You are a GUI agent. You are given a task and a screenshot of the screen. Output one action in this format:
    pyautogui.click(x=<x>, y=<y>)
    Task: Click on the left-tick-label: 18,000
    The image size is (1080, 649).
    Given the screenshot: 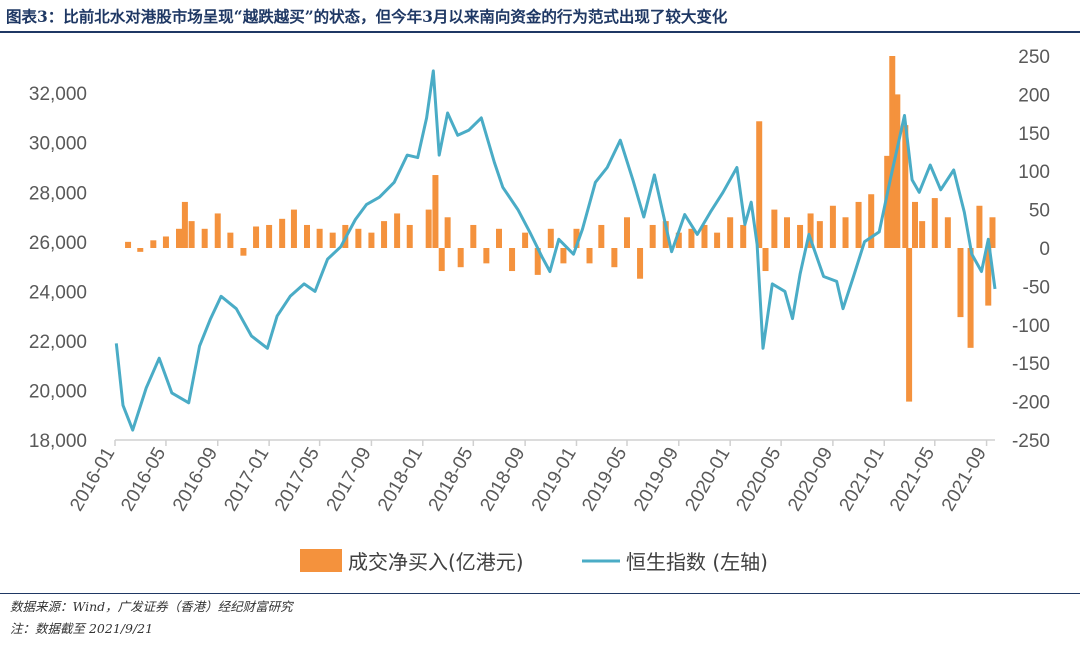 What is the action you would take?
    pyautogui.click(x=58, y=441)
    